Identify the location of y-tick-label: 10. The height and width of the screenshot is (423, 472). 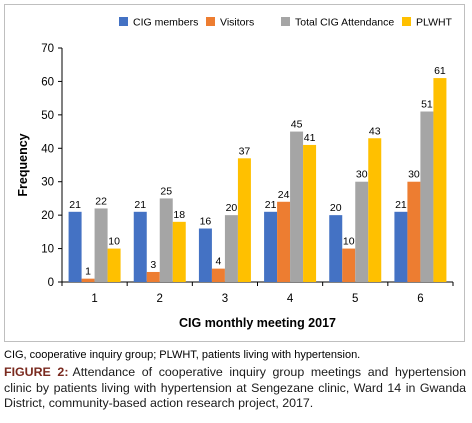
(47, 250).